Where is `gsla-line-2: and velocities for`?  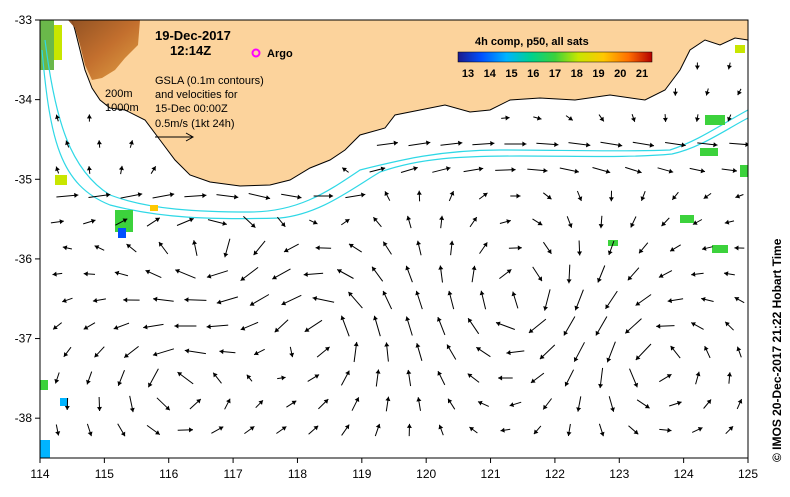
gsla-line-2: and velocities for is located at coordinates (196, 95).